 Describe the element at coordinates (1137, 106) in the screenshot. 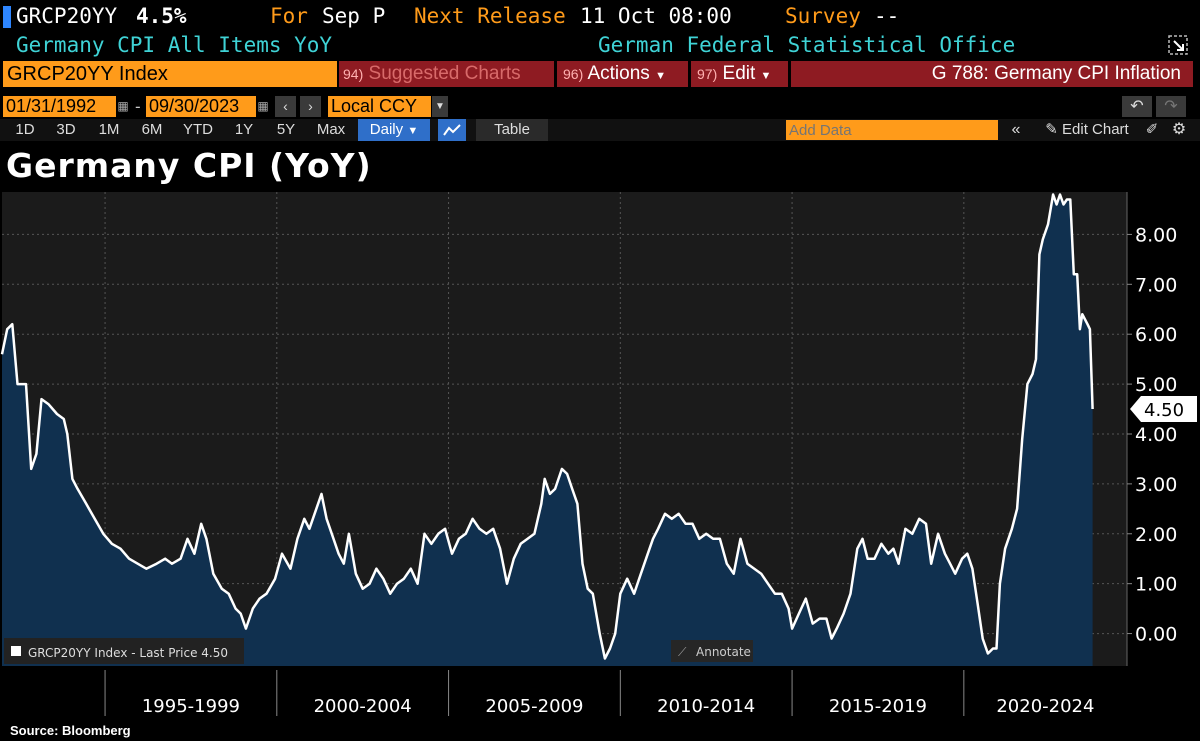

I see `undo-icon: ↶` at that location.